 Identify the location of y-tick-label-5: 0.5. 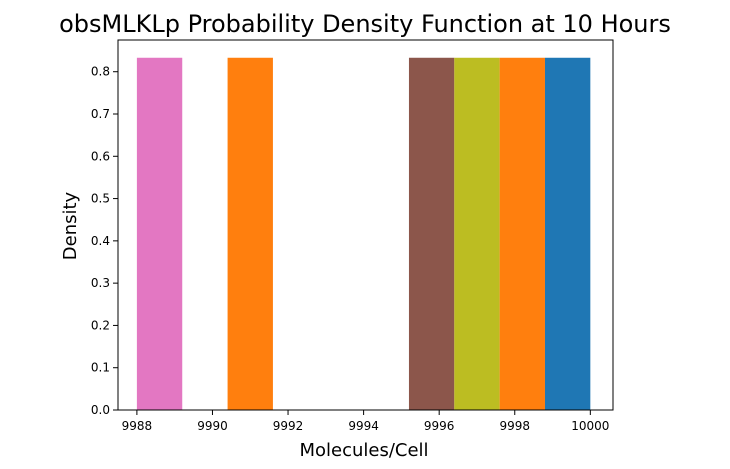
(100, 199).